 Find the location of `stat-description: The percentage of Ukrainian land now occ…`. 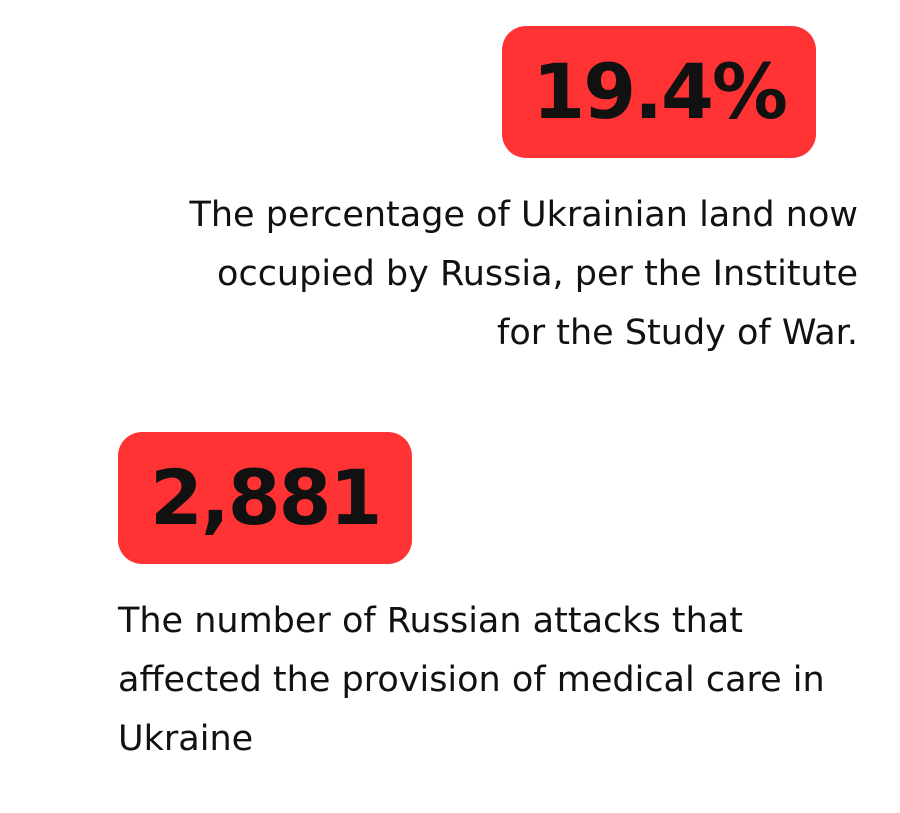

stat-description: The percentage of Ukrainian land now occ… is located at coordinates (524, 274).